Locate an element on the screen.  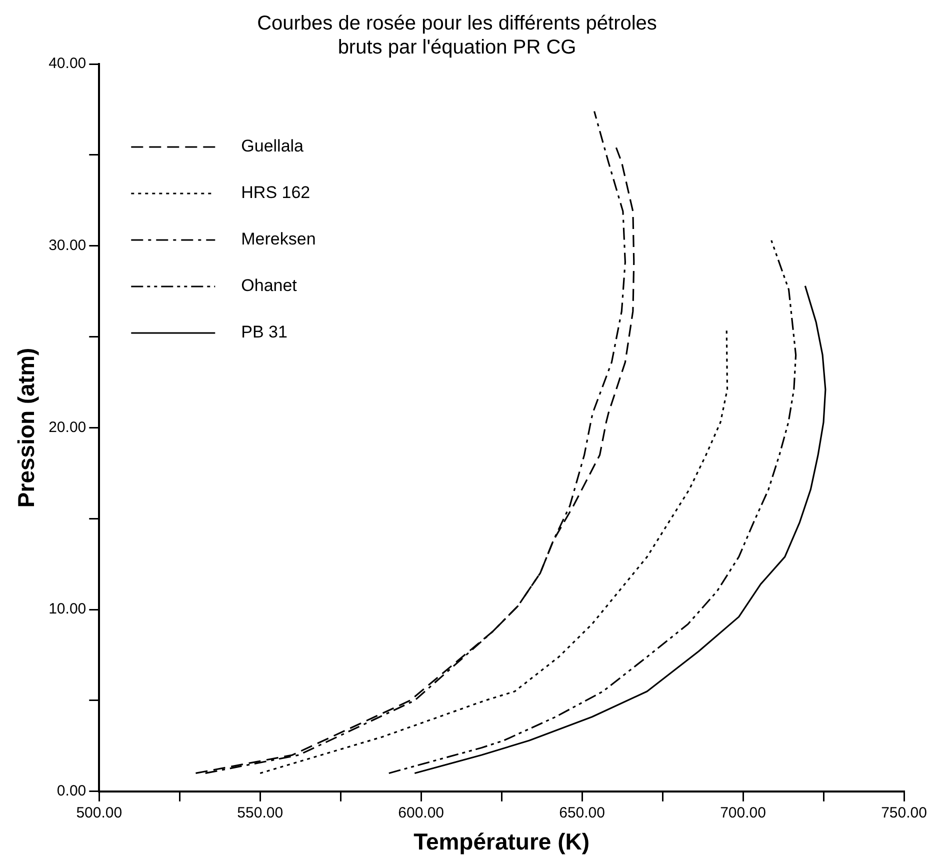
y-tick-label: 0.00 is located at coordinates (71, 791).